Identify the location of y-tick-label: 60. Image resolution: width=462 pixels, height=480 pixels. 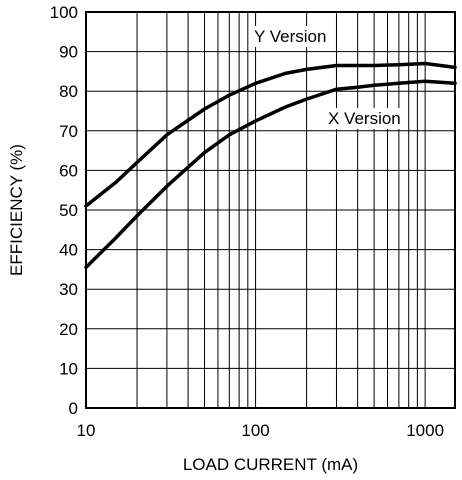
(68, 170).